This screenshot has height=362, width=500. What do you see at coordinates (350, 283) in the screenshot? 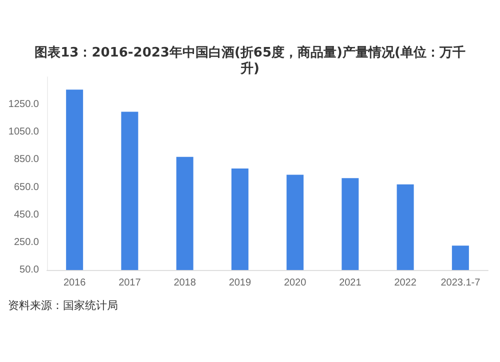
I see `x-tick-label: 2021` at bounding box center [350, 283].